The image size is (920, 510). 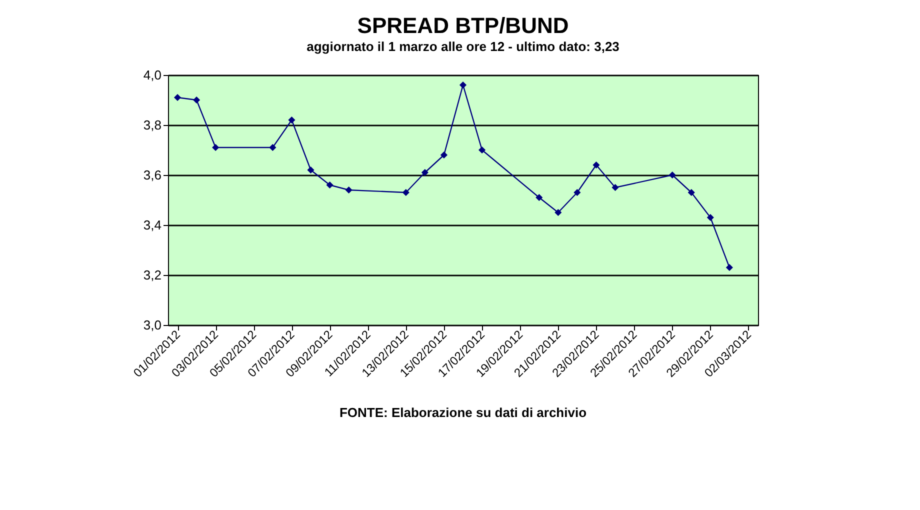 I want to click on chart-title: SPREAD BTP/BUND, so click(x=463, y=25).